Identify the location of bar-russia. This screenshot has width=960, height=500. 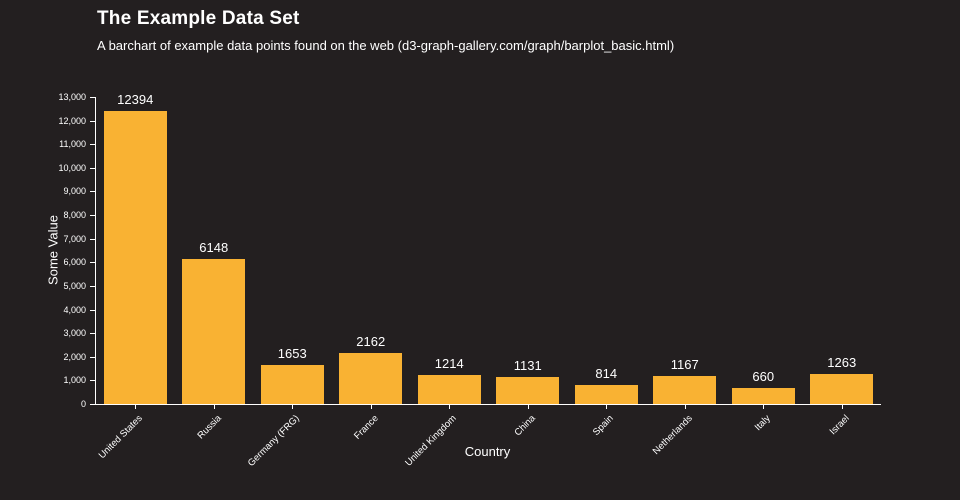
(214, 331).